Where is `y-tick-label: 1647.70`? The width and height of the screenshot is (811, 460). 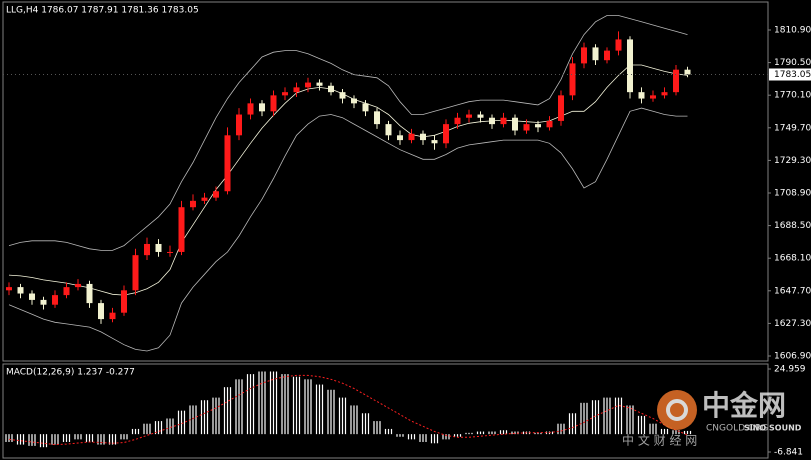
y-tick-label: 1647.70 is located at coordinates (792, 291).